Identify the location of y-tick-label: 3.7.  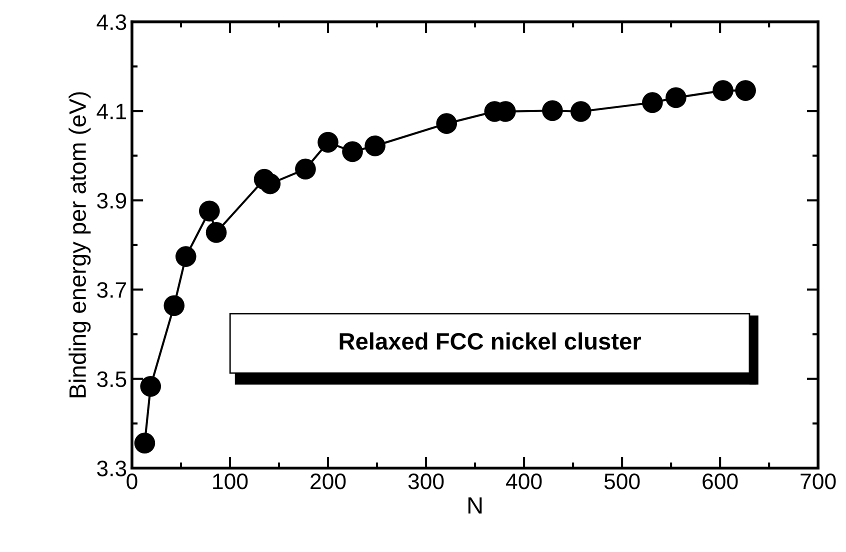
(111, 290).